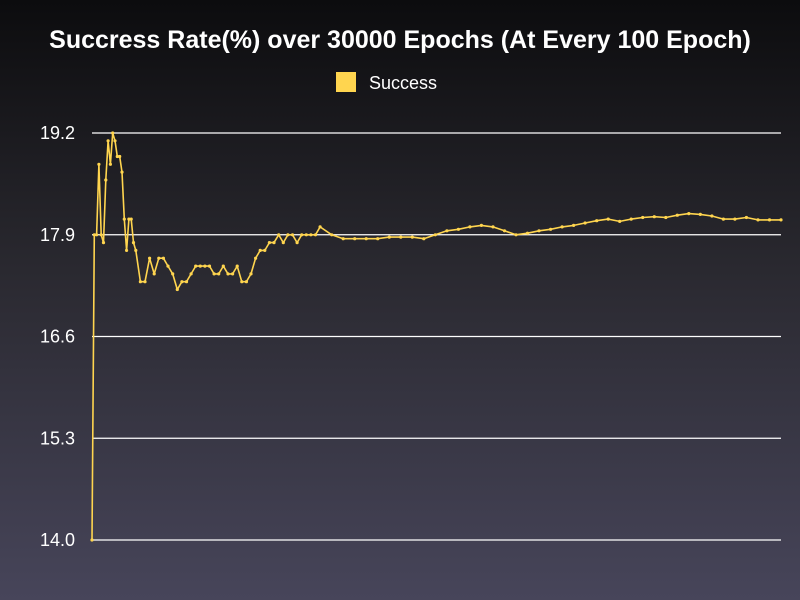 The height and width of the screenshot is (600, 800). What do you see at coordinates (346, 82) in the screenshot?
I see `legend-swatch` at bounding box center [346, 82].